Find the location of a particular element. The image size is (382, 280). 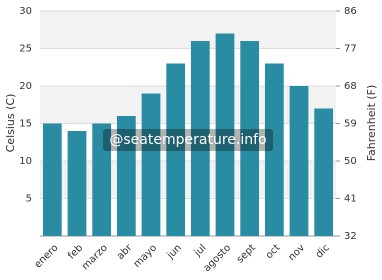

y-tick-label: 10 is located at coordinates (25, 161).